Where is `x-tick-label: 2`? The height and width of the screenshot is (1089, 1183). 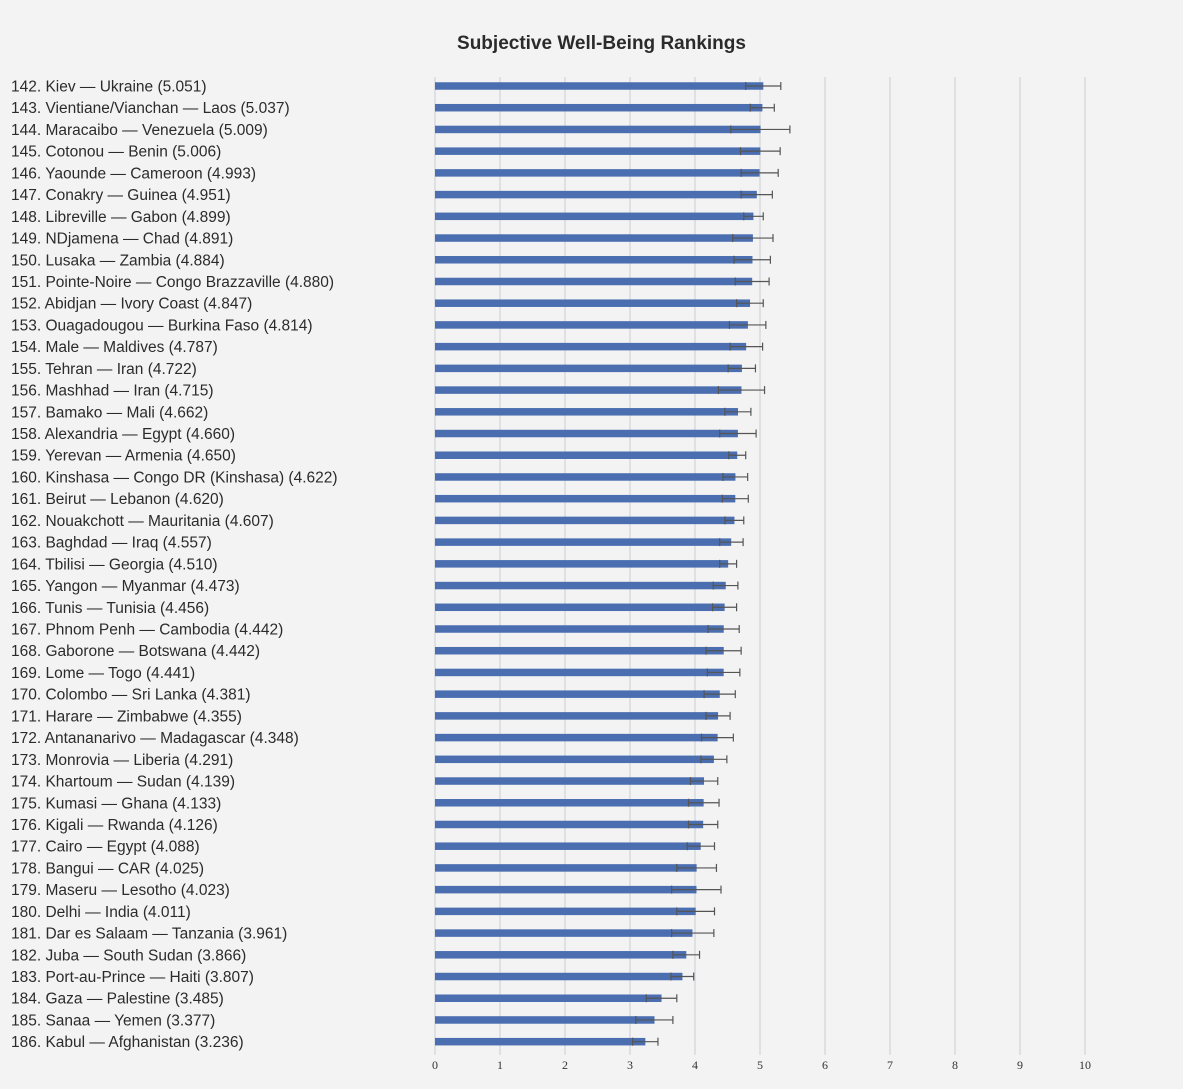 x-tick-label: 2 is located at coordinates (565, 1065).